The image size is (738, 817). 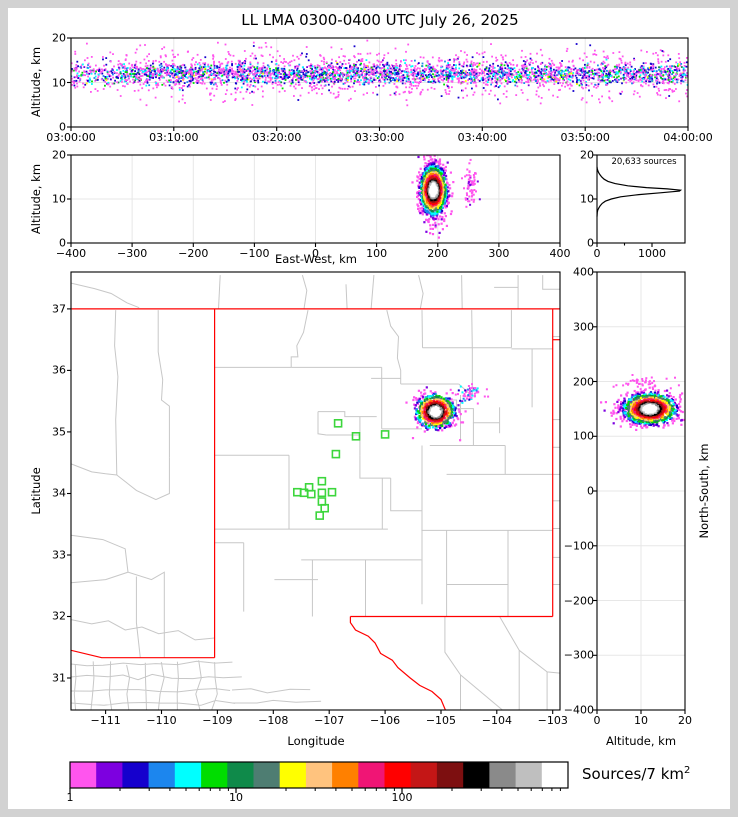 What do you see at coordinates (385, 720) in the screenshot?
I see `longitude-tick-label: −106` at bounding box center [385, 720].